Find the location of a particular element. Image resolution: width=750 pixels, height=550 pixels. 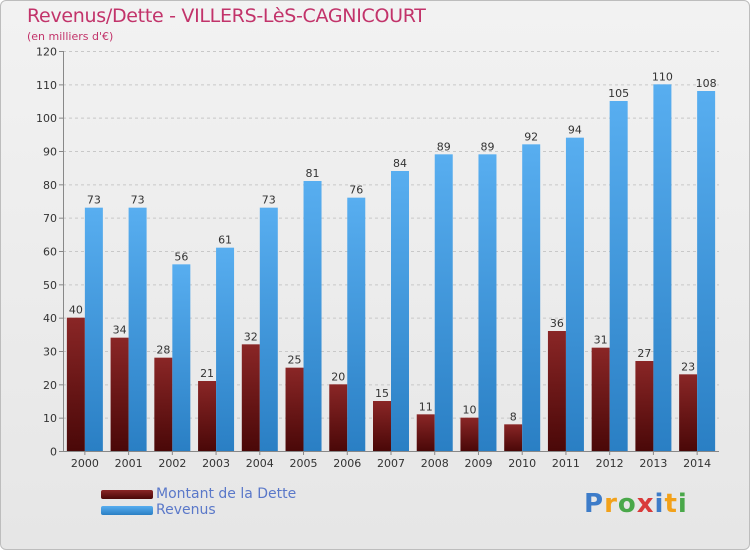

data-label-dette: 10 is located at coordinates (469, 410).